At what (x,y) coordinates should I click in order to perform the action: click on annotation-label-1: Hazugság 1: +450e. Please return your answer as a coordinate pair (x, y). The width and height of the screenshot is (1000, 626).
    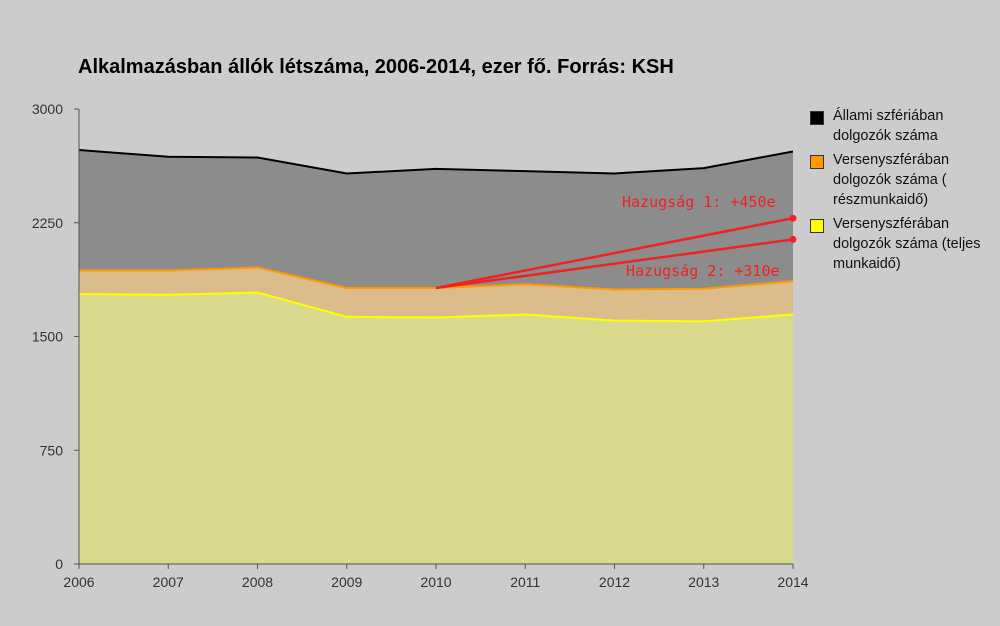
    Looking at the image, I should click on (699, 202).